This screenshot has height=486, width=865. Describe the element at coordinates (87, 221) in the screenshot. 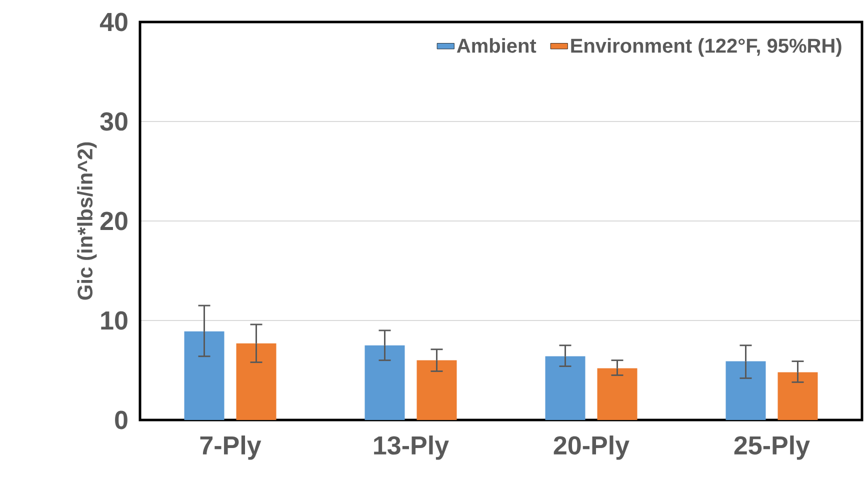

I see `y-axis-title: Gic (in*lbs/in^2)` at that location.